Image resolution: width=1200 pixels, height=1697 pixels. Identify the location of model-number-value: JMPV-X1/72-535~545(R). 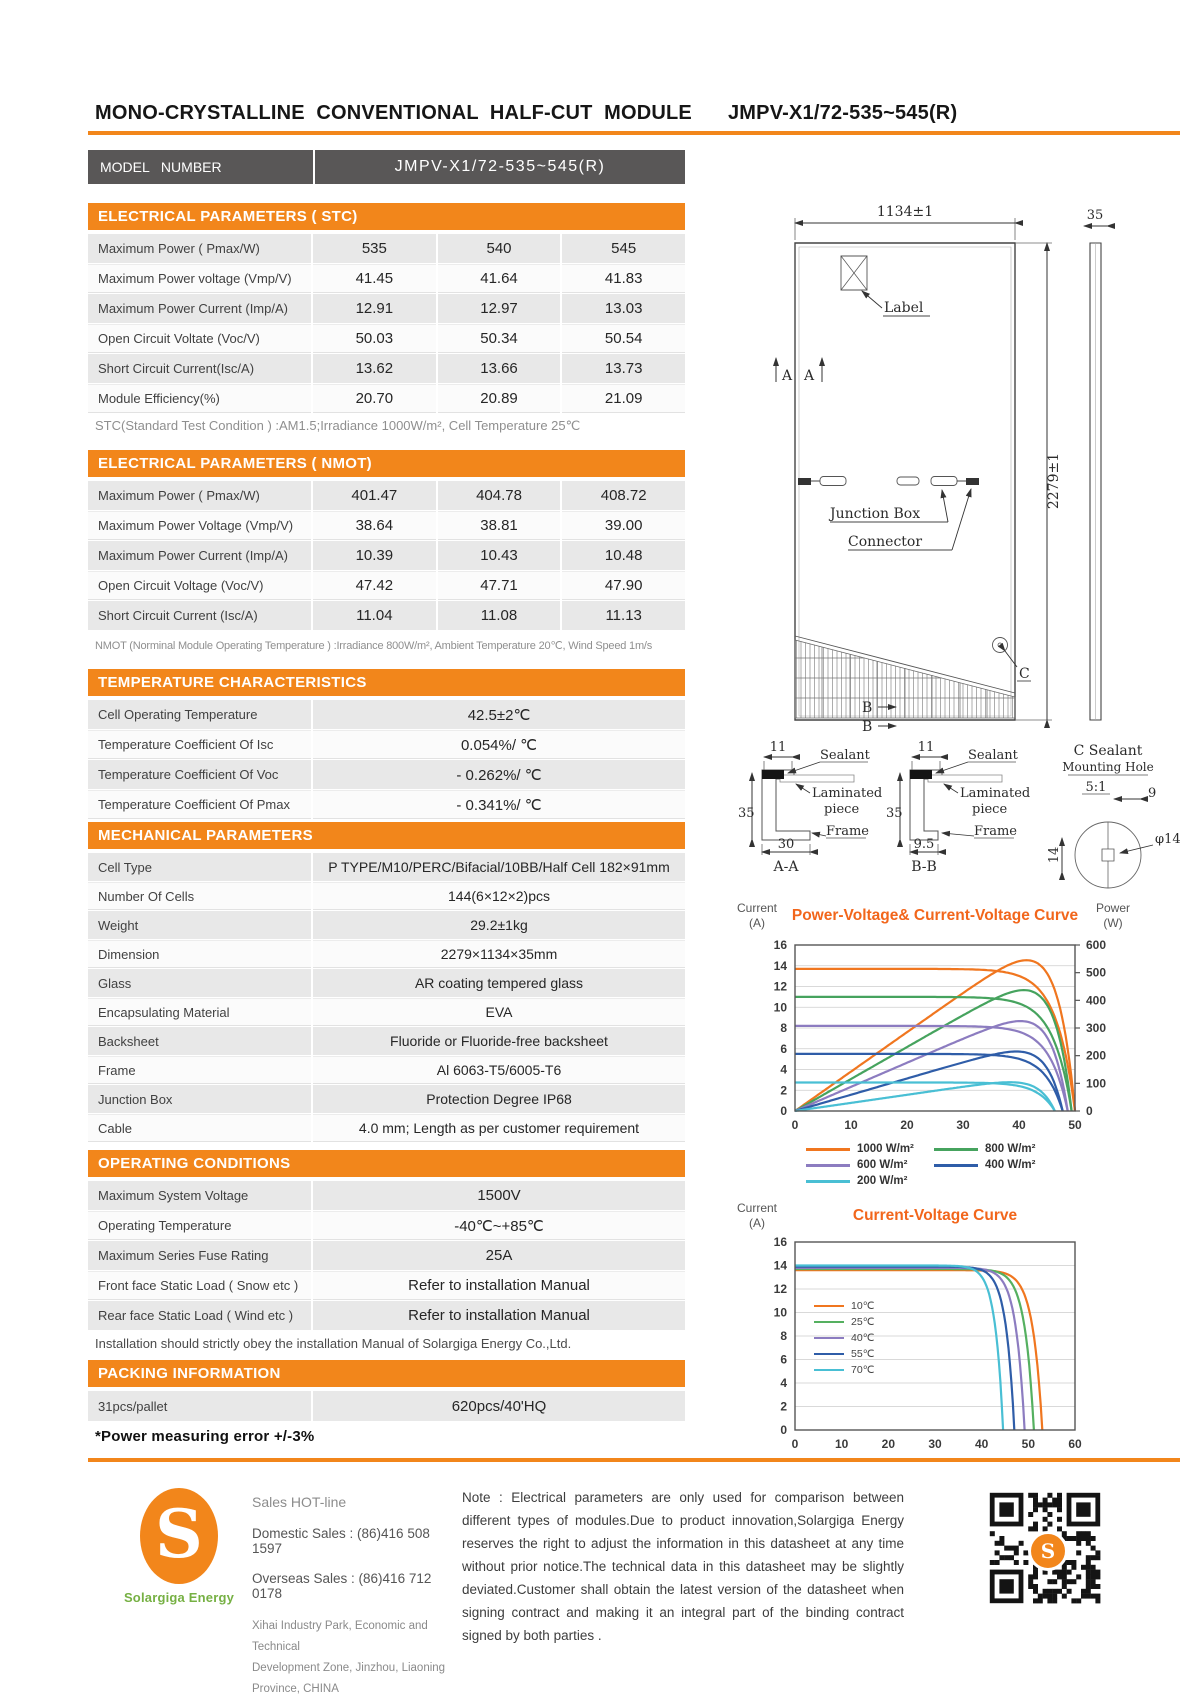
(500, 167).